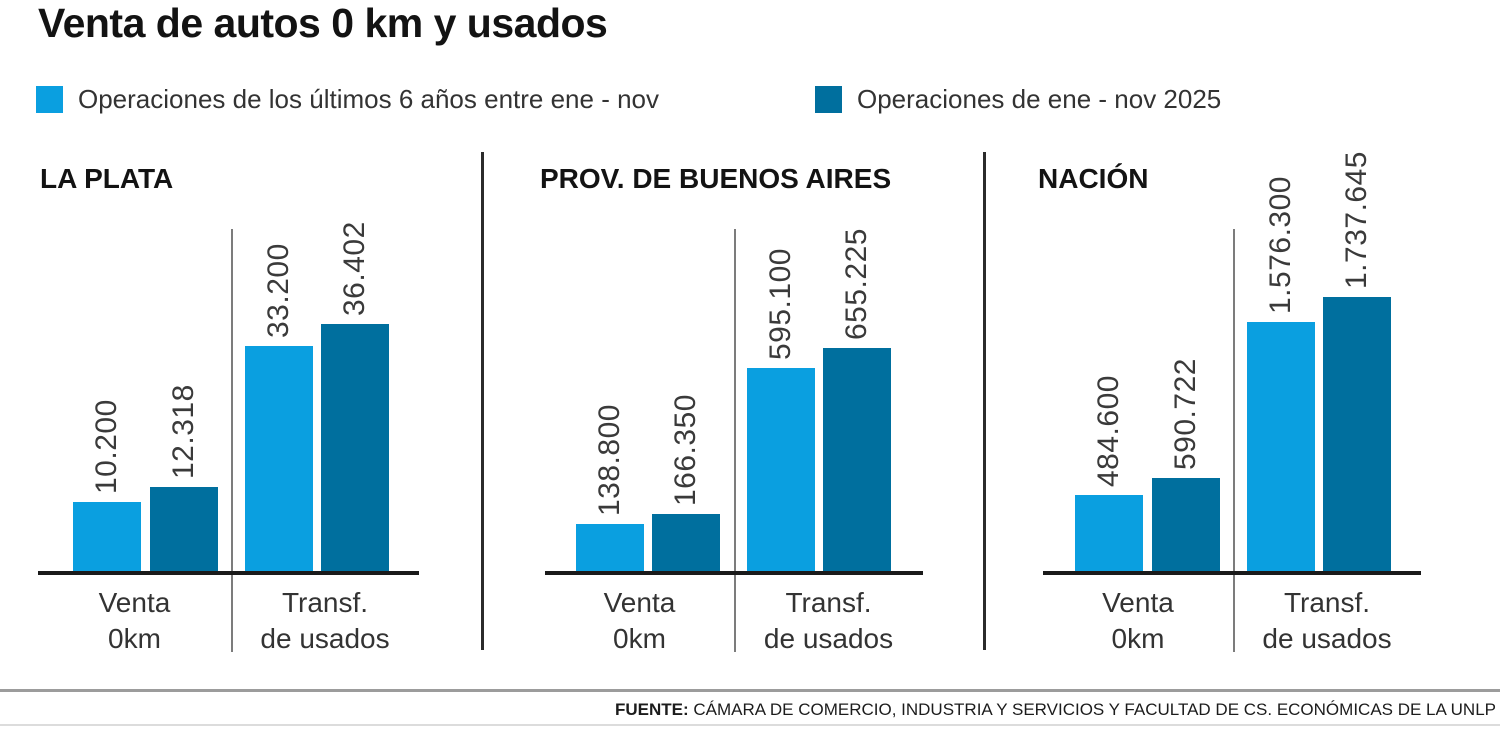 This screenshot has width=1500, height=730. What do you see at coordinates (278, 290) in the screenshot?
I see `bar-value-label-la-plata-2: 33.200` at bounding box center [278, 290].